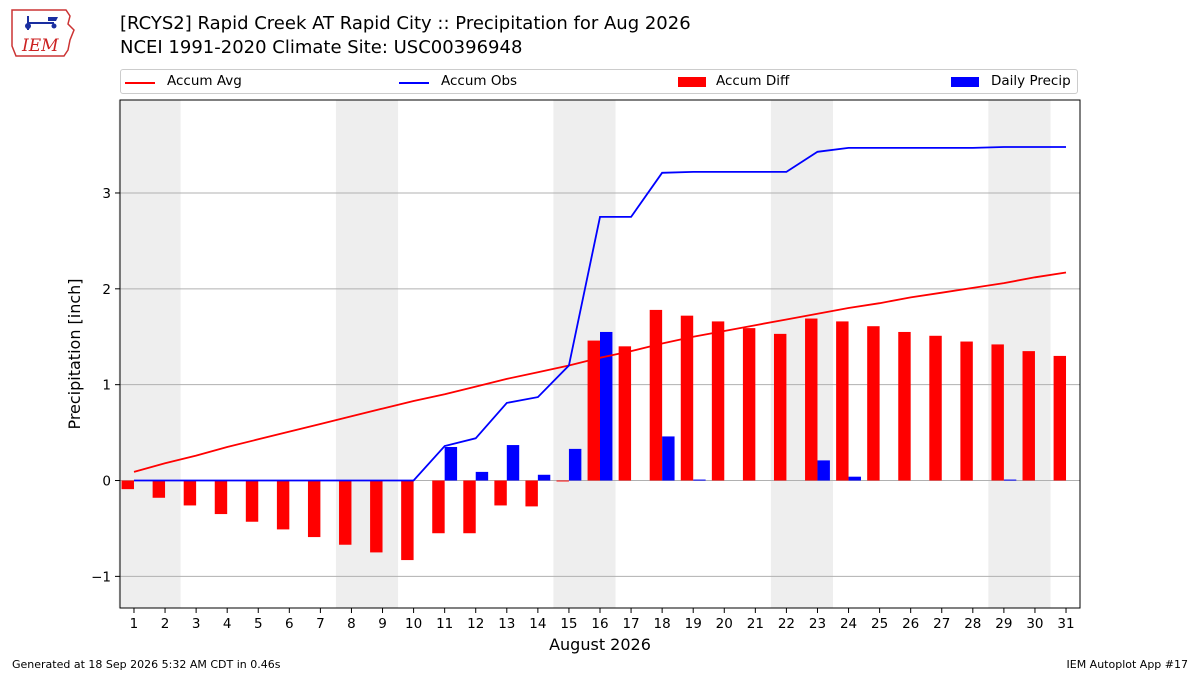  I want to click on legend-item-accum-obs: Accum Obs, so click(458, 81).